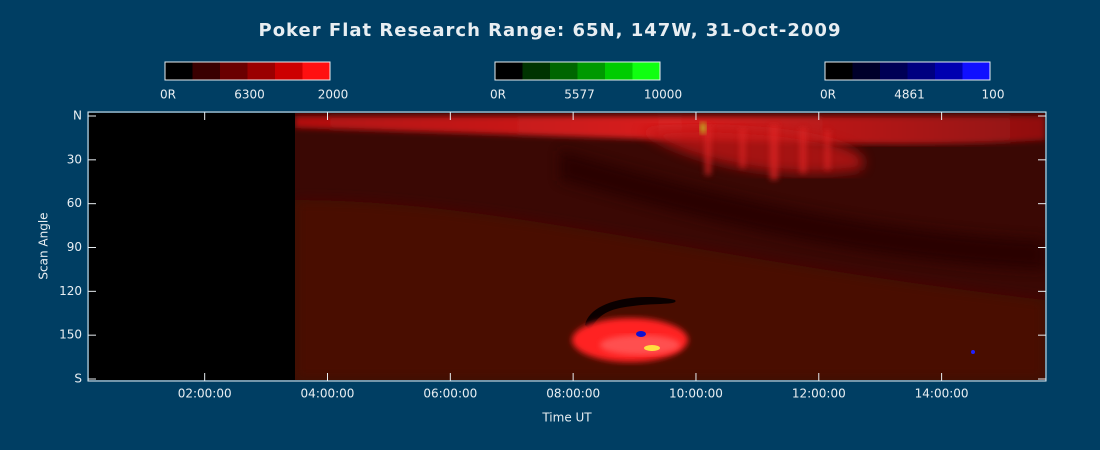 The image size is (1100, 450). What do you see at coordinates (566, 418) in the screenshot?
I see `x-axis-label: Time UT` at bounding box center [566, 418].